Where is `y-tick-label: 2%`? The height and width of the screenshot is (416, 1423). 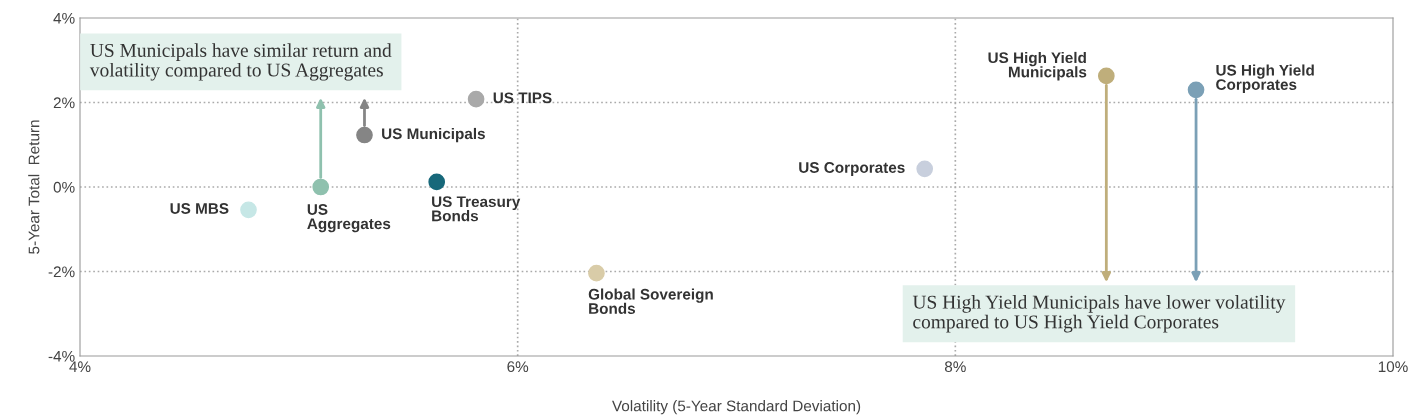
y-tick-label: 2% is located at coordinates (64, 103).